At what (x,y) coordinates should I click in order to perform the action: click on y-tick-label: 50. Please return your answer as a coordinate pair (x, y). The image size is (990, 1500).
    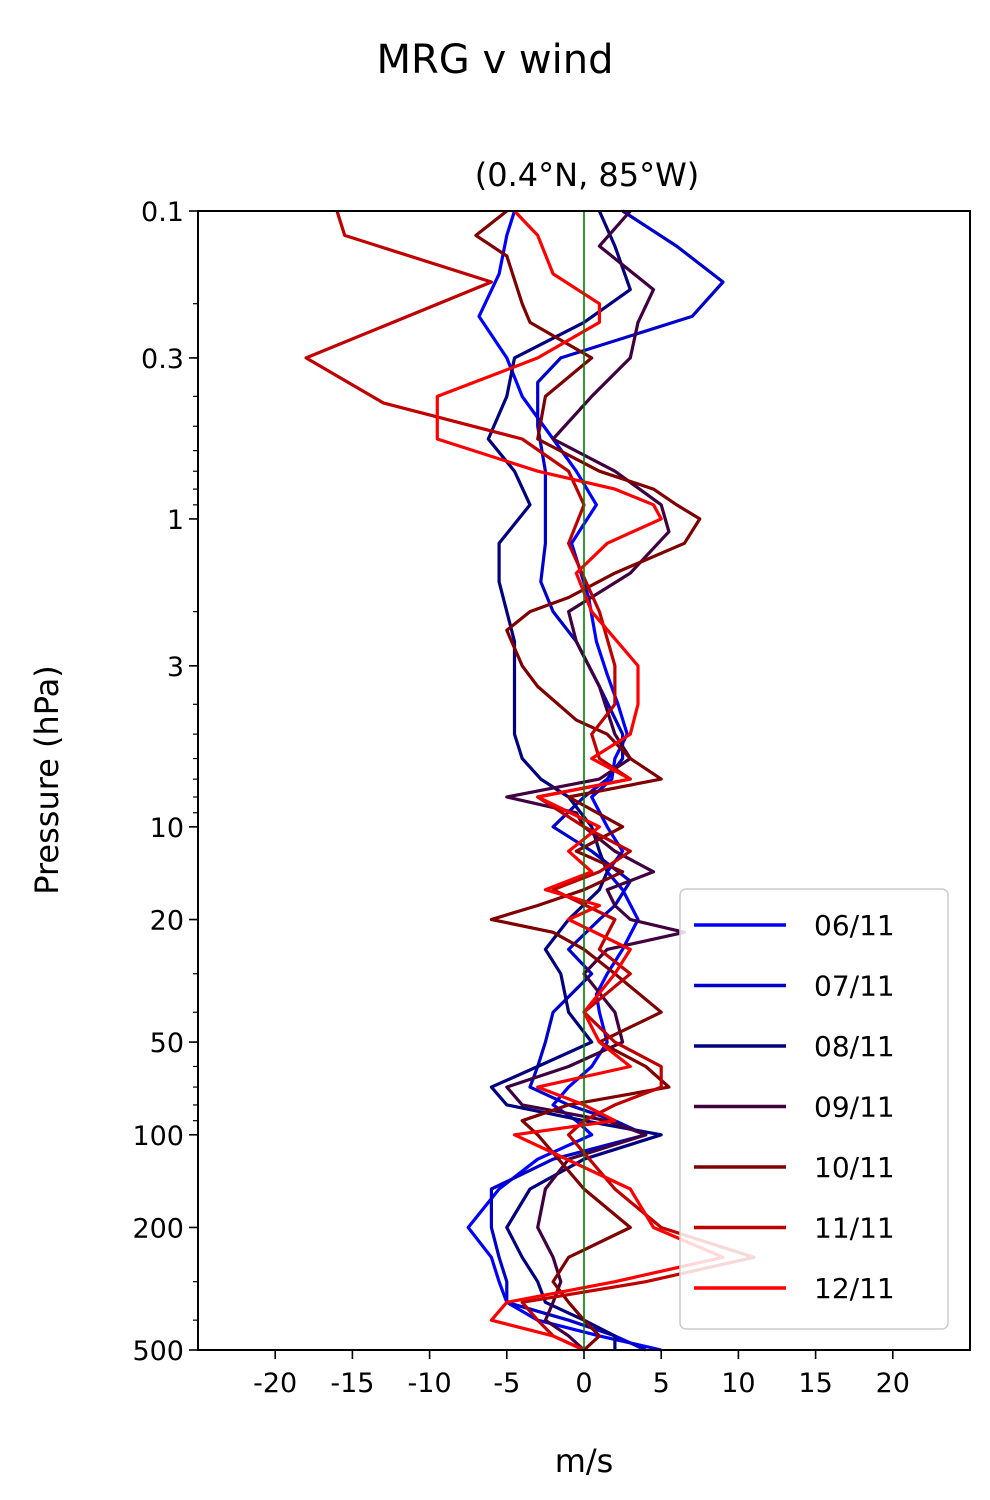
    Looking at the image, I should click on (167, 1043).